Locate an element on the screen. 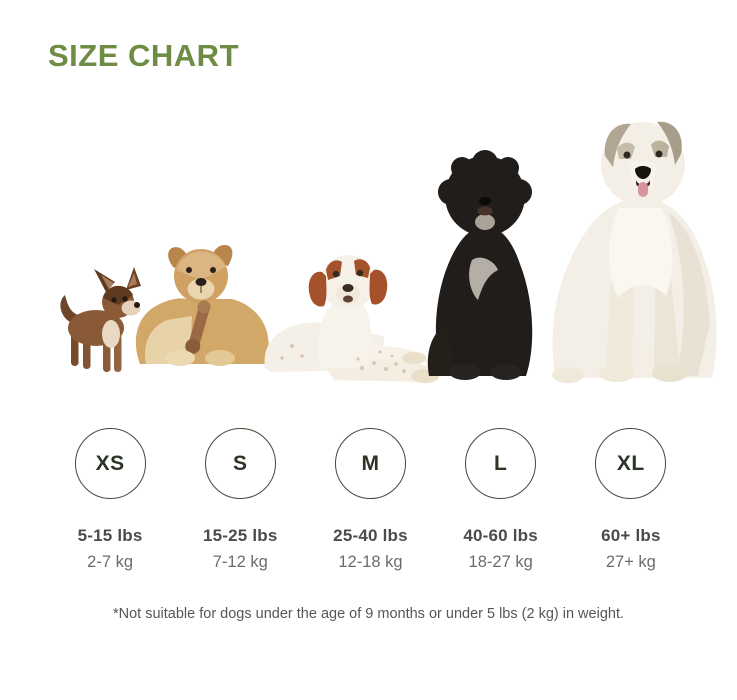 This screenshot has height=700, width=737. size-code-s: S is located at coordinates (240, 463).